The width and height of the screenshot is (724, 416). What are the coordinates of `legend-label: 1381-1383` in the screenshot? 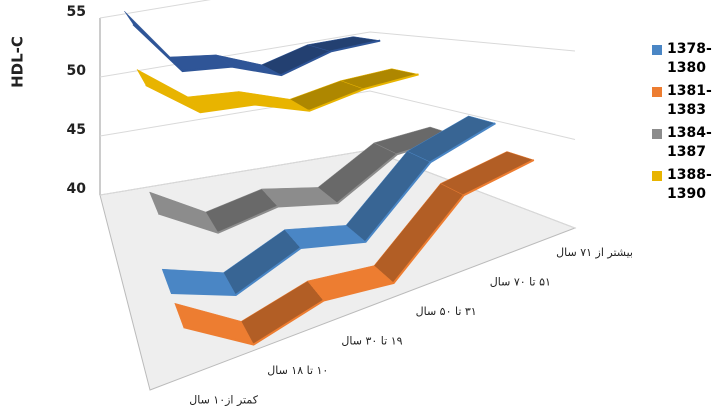 It's located at (689, 100).